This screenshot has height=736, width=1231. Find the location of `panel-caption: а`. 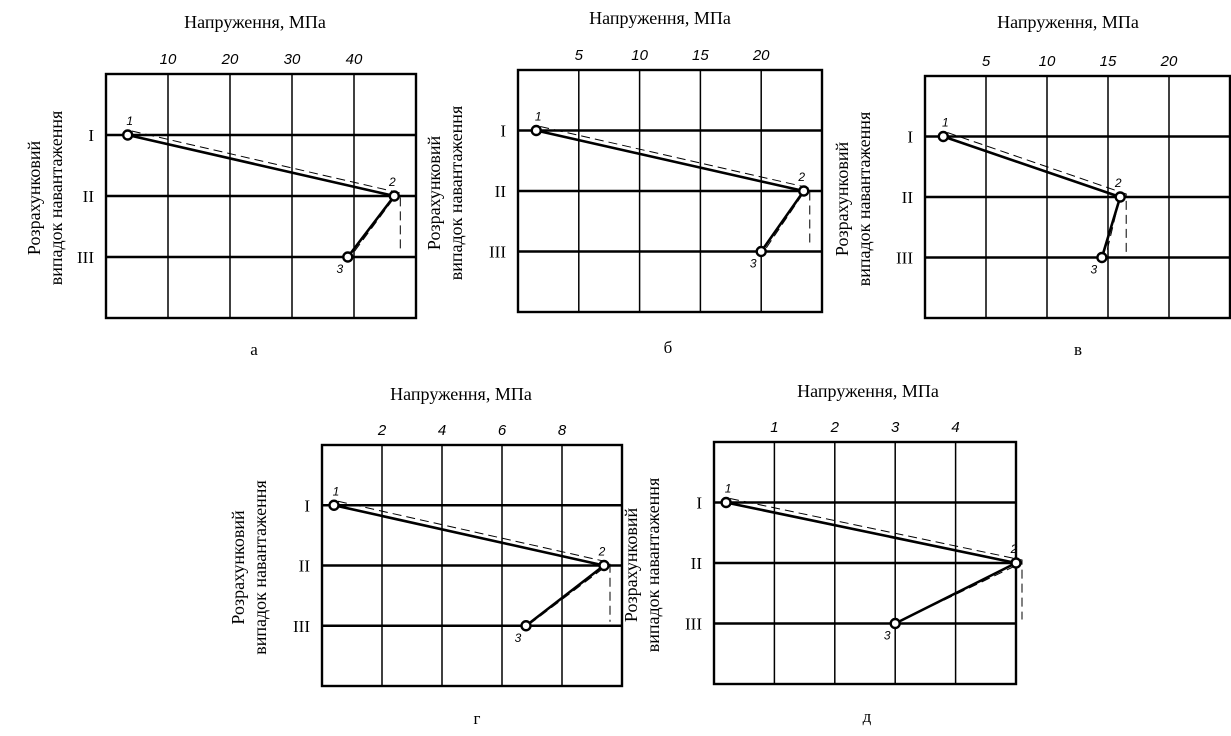

panel-caption: а is located at coordinates (254, 349).